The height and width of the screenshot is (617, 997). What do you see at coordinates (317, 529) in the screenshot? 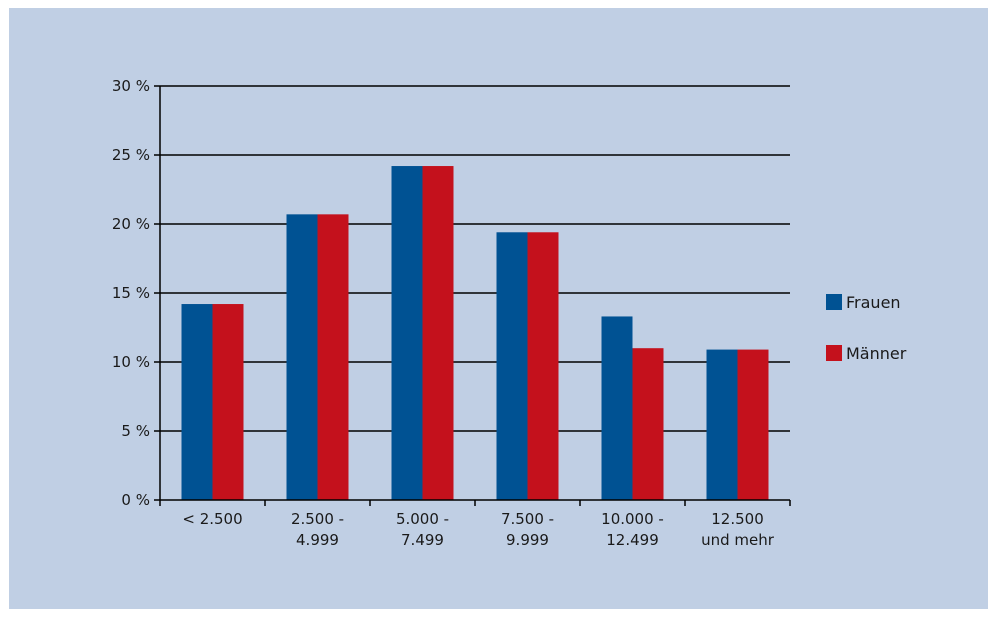
I see `x-tick-label: 2.500 -4.999` at bounding box center [317, 529].